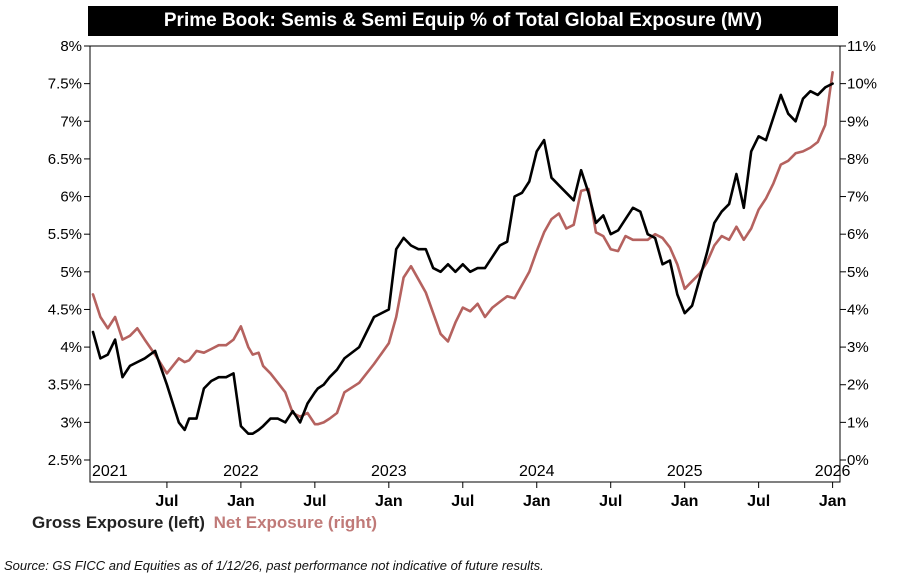 The width and height of the screenshot is (909, 582). I want to click on right-tick-label: 3%, so click(858, 347).